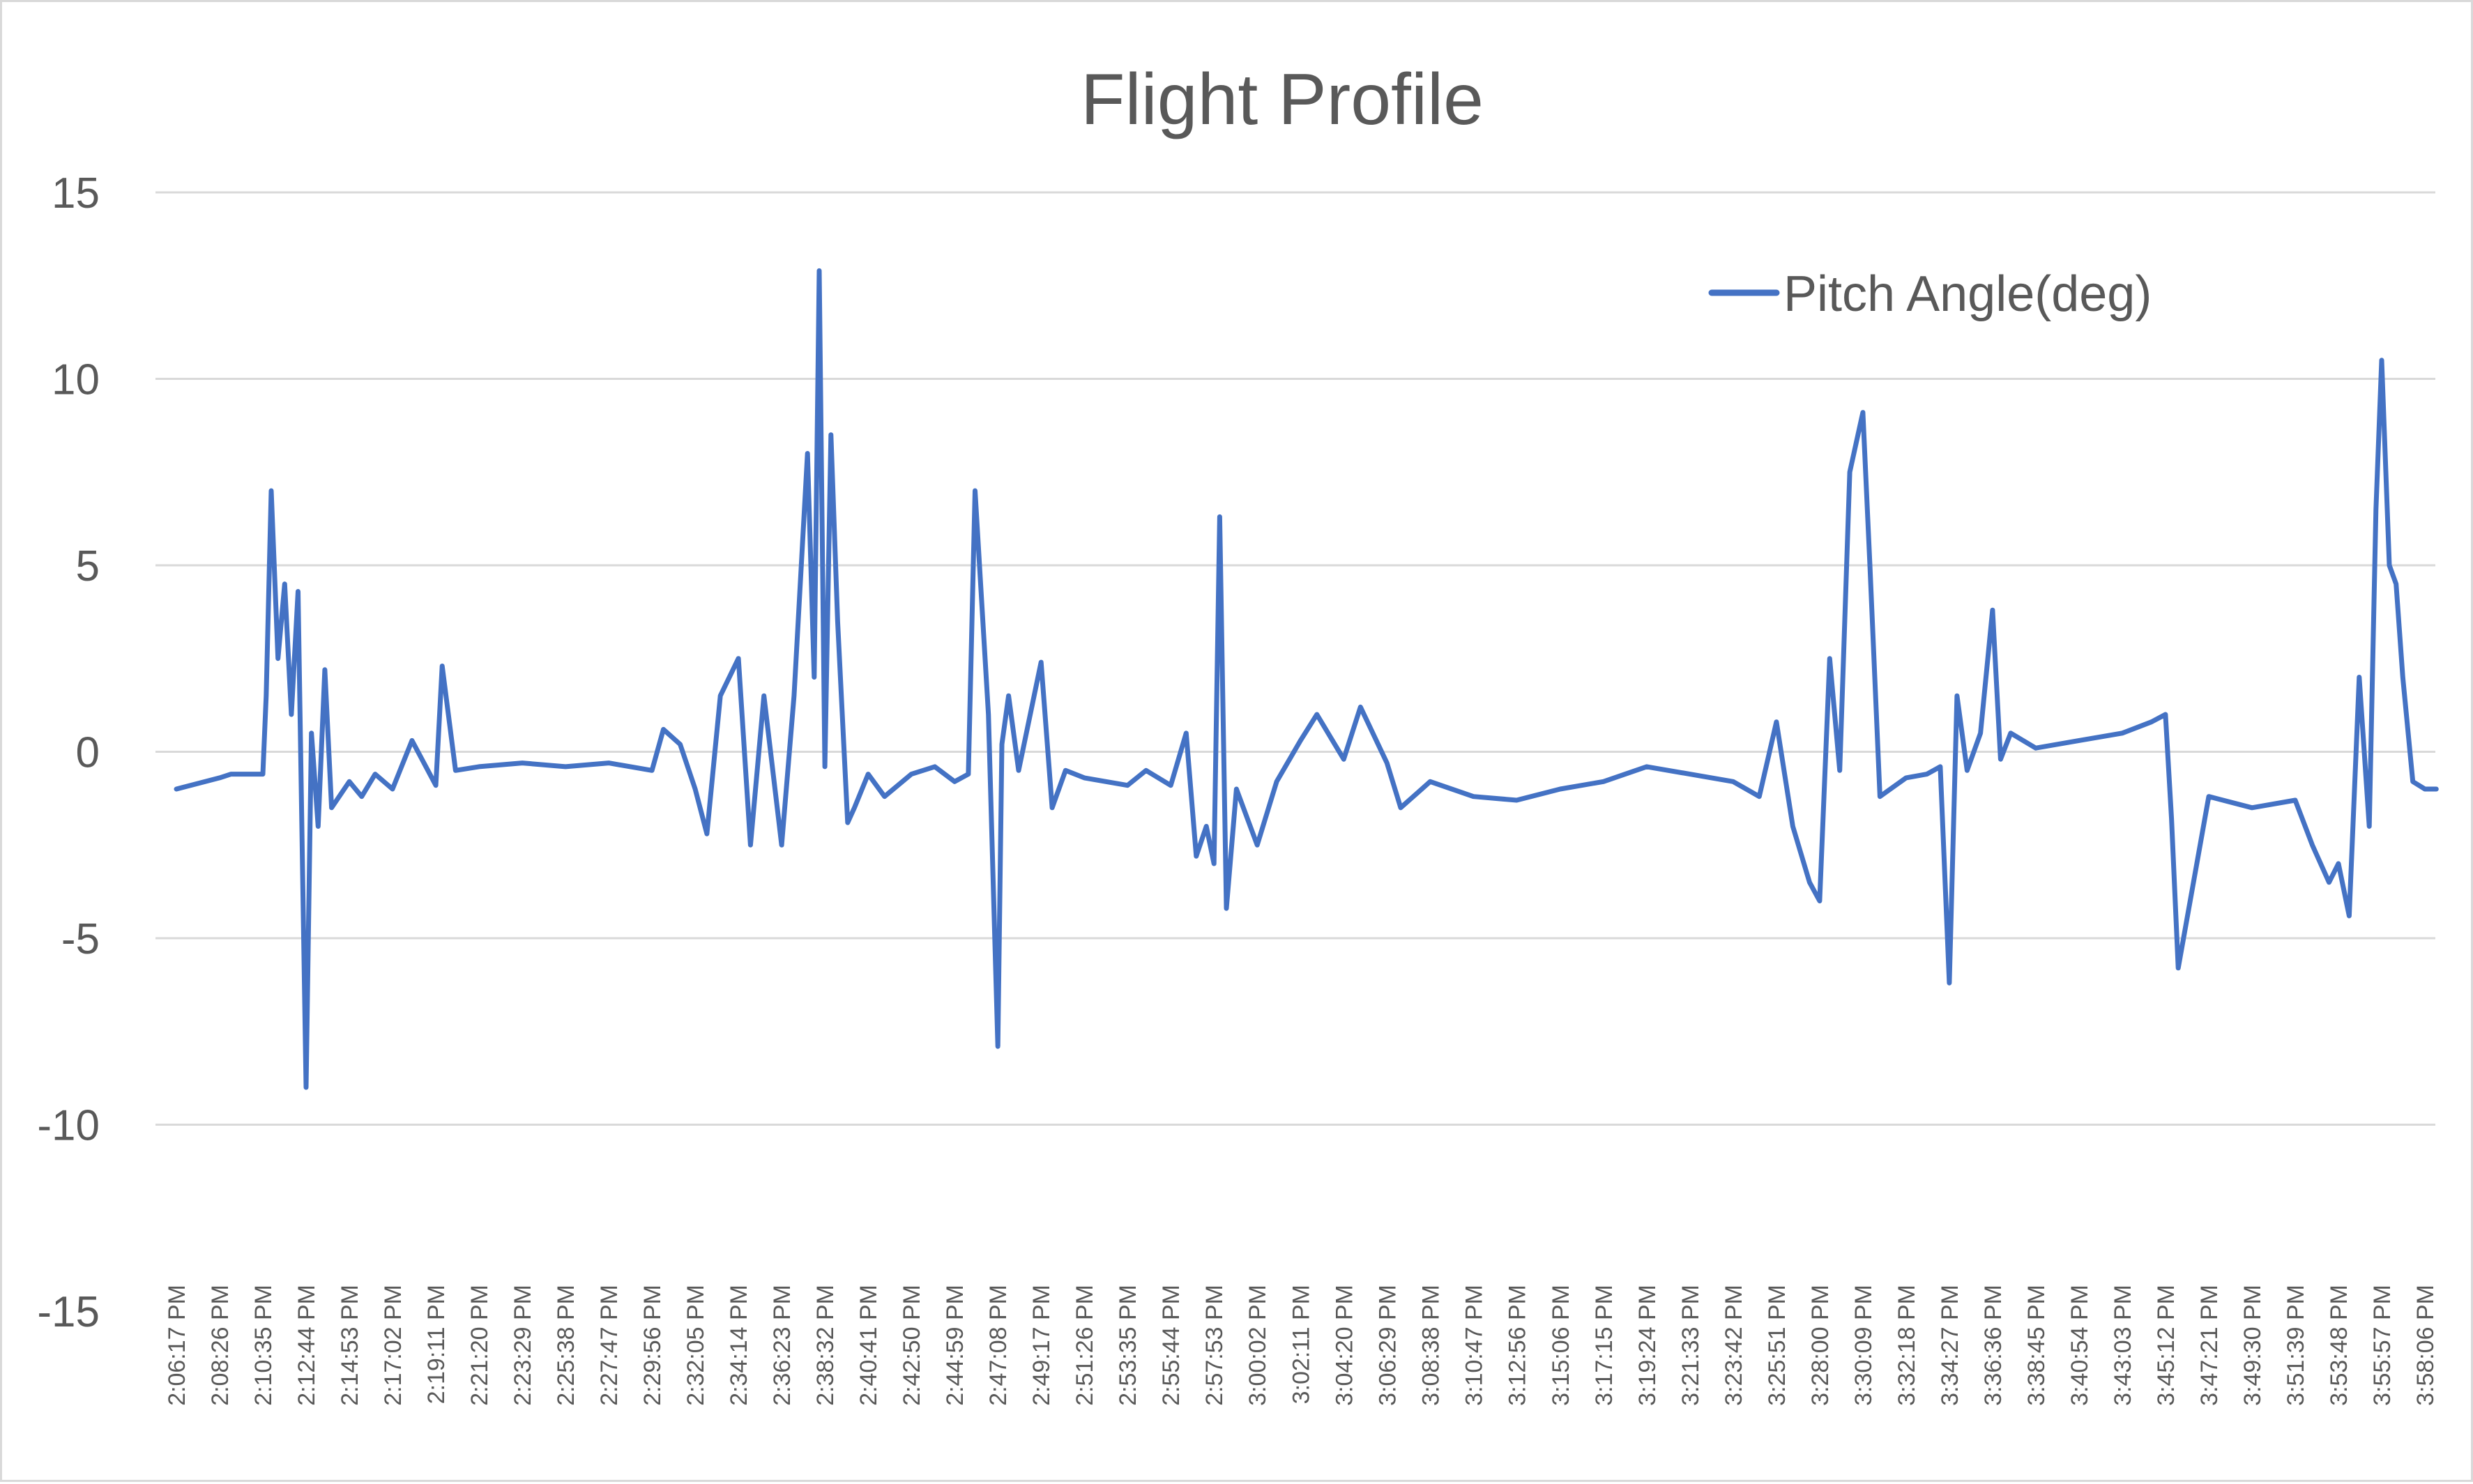 The image size is (2473, 1484). I want to click on x-tick-label: 3:21:33 PM, so click(1690, 1345).